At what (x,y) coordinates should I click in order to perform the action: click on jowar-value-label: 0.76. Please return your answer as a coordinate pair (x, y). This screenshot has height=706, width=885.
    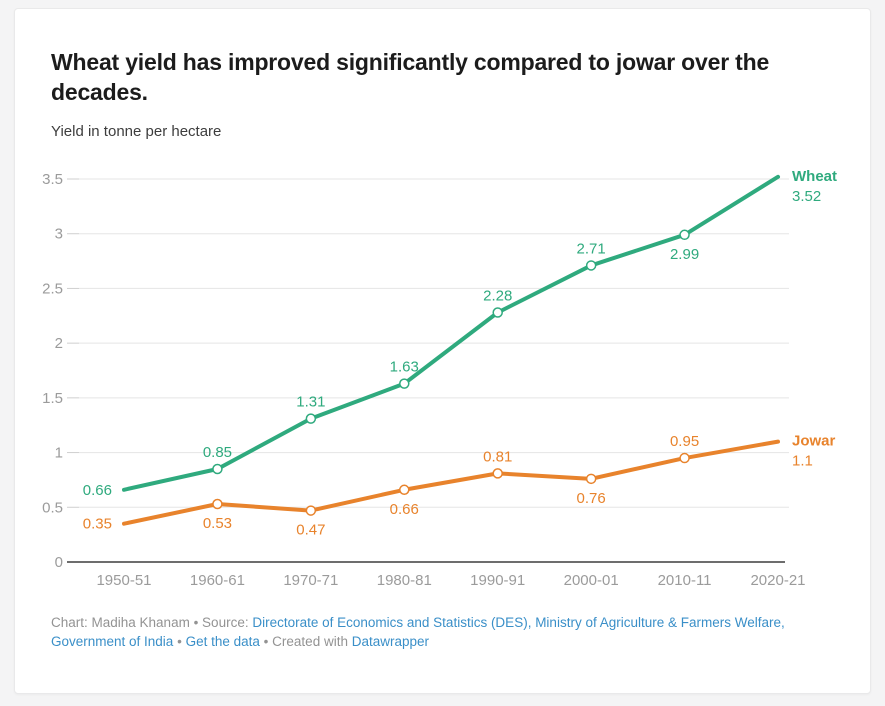
    Looking at the image, I should click on (591, 498).